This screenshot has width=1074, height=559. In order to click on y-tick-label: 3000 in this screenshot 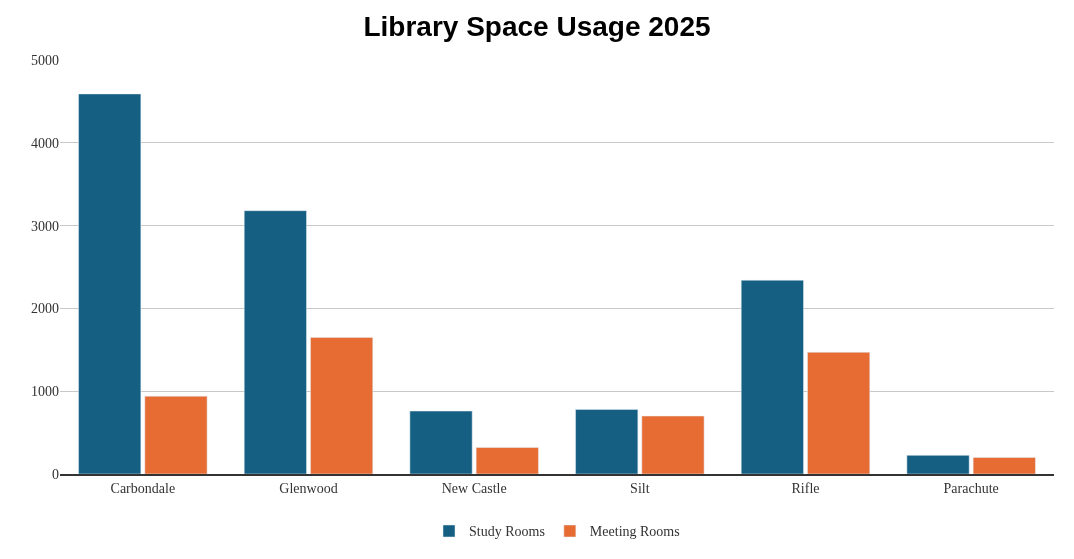, I will do `click(45, 226)`.